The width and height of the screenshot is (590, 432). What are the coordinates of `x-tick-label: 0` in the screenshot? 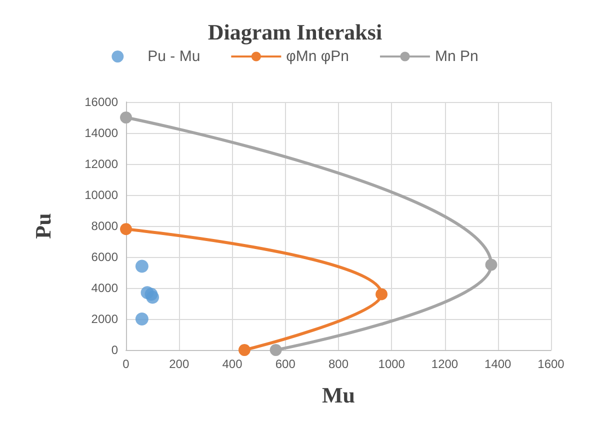 It's located at (126, 364).